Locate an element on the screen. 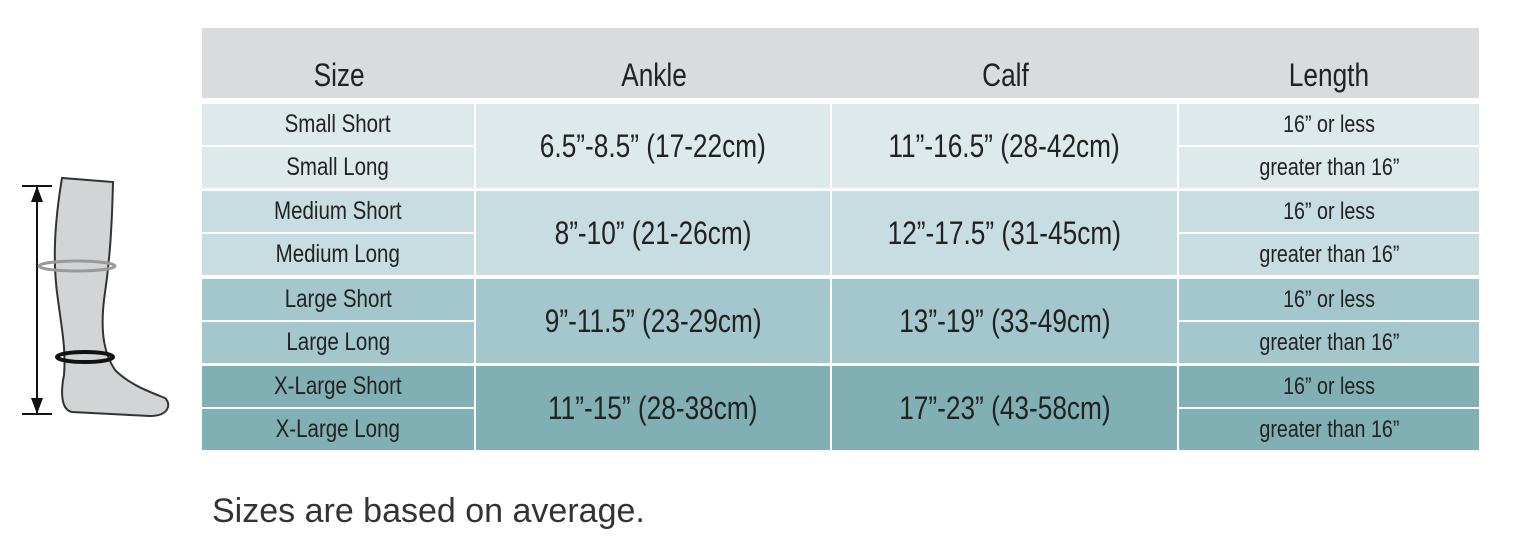 The height and width of the screenshot is (550, 1534). calf-cell-text: 17”-23” (43-58cm) is located at coordinates (1004, 407).